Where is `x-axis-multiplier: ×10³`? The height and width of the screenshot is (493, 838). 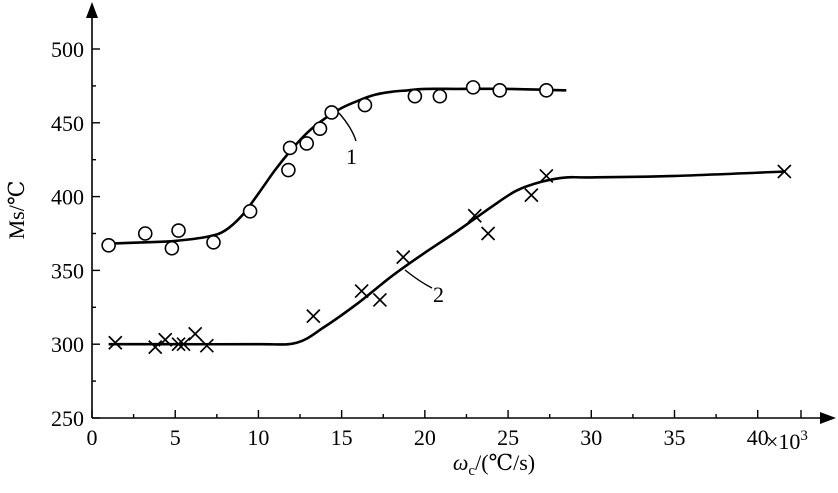
x-axis-multiplier: ×10³ is located at coordinates (787, 441).